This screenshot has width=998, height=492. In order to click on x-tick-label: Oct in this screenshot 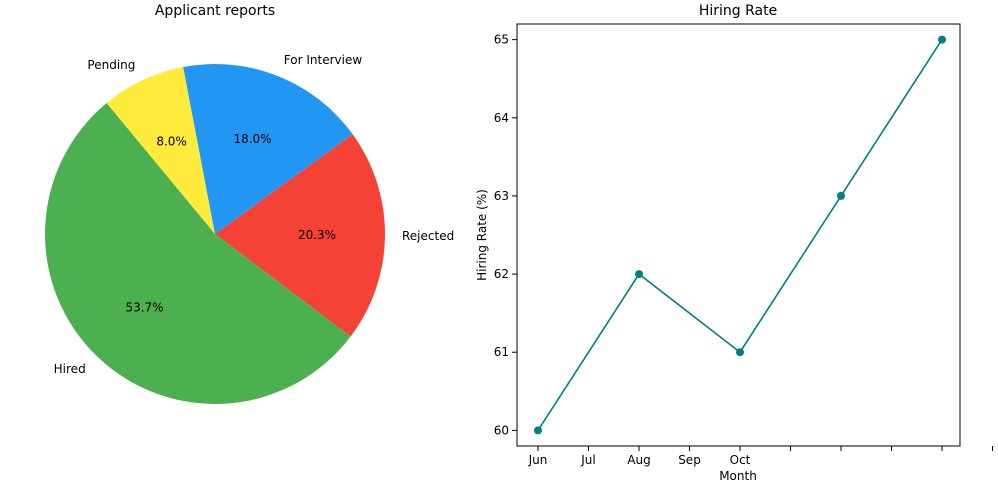, I will do `click(740, 460)`.